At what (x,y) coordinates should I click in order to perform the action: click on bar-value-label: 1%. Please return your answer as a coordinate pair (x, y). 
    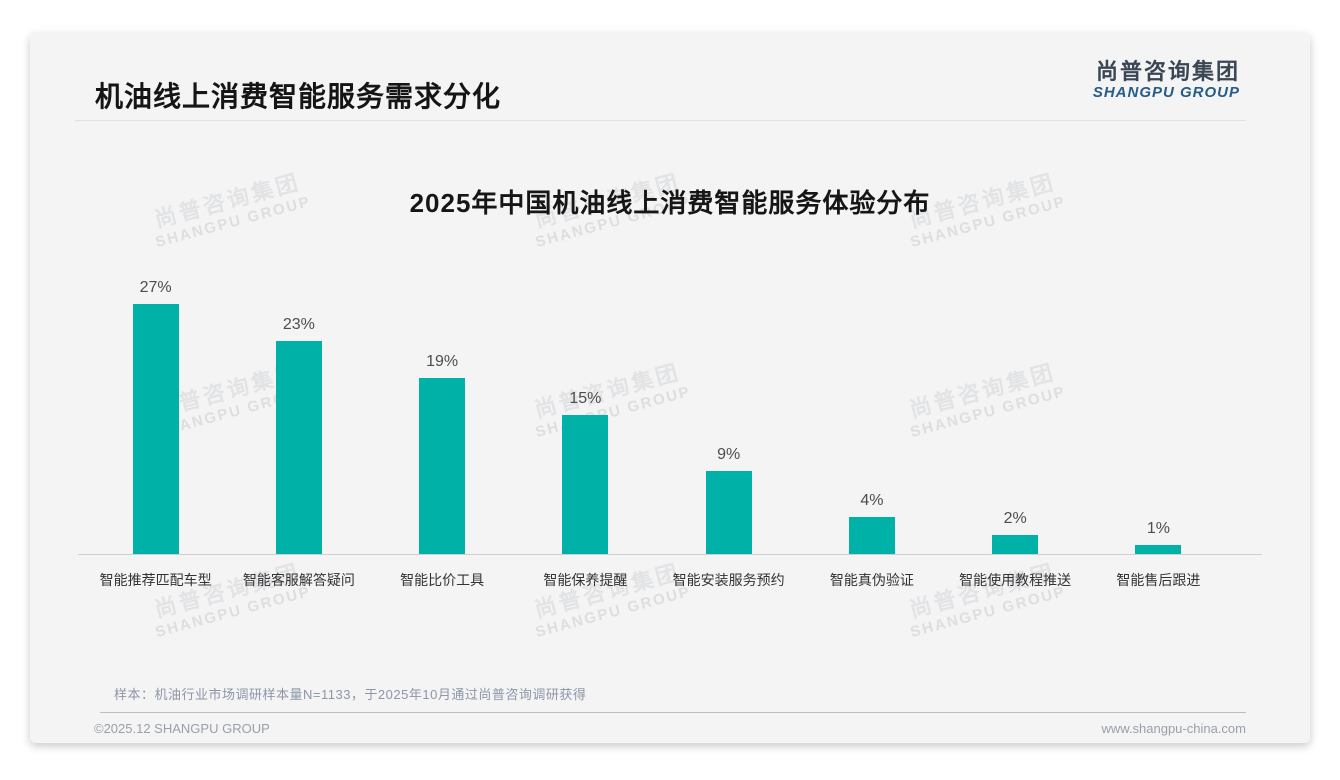
    Looking at the image, I should click on (1158, 528).